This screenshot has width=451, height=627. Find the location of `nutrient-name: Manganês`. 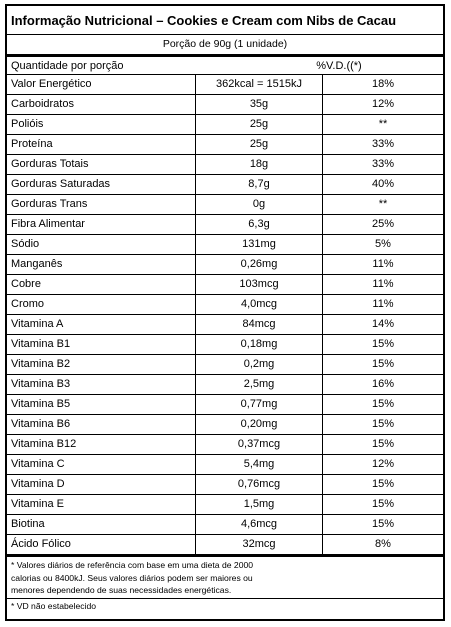

nutrient-name: Manganês is located at coordinates (37, 264).